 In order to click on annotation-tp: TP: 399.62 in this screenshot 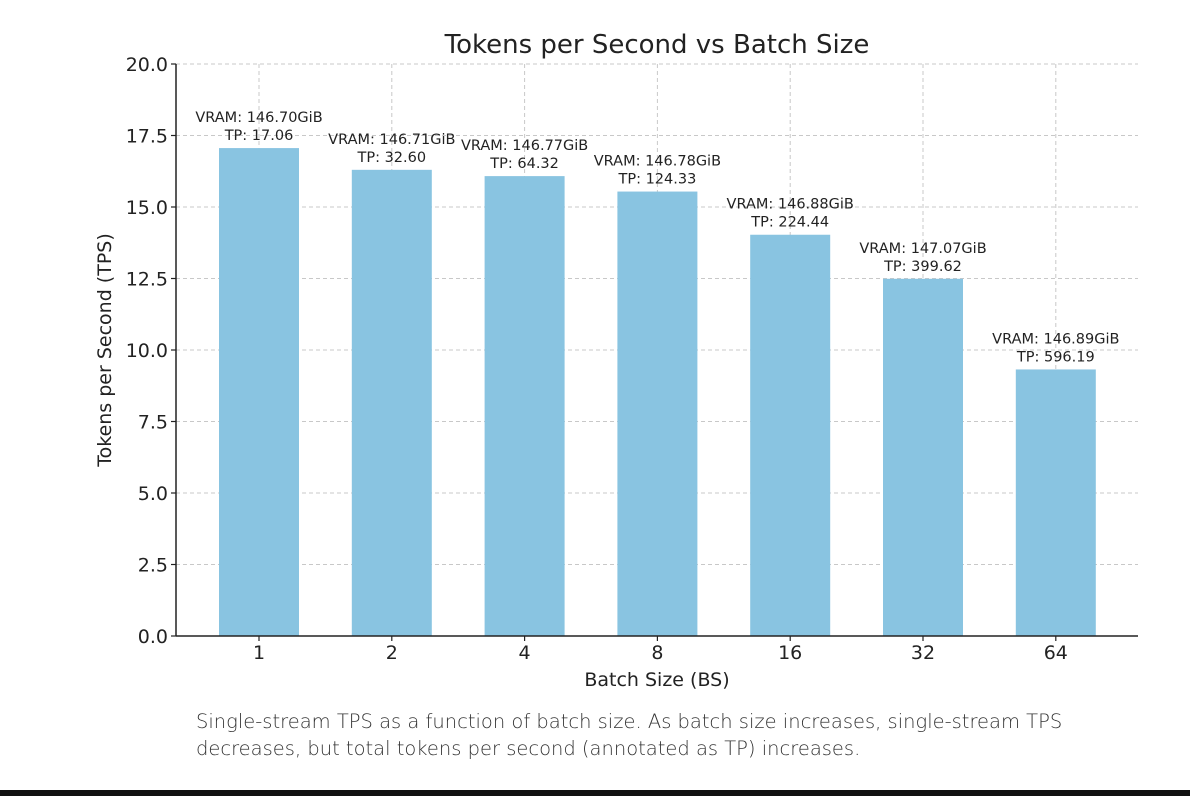, I will do `click(922, 267)`.